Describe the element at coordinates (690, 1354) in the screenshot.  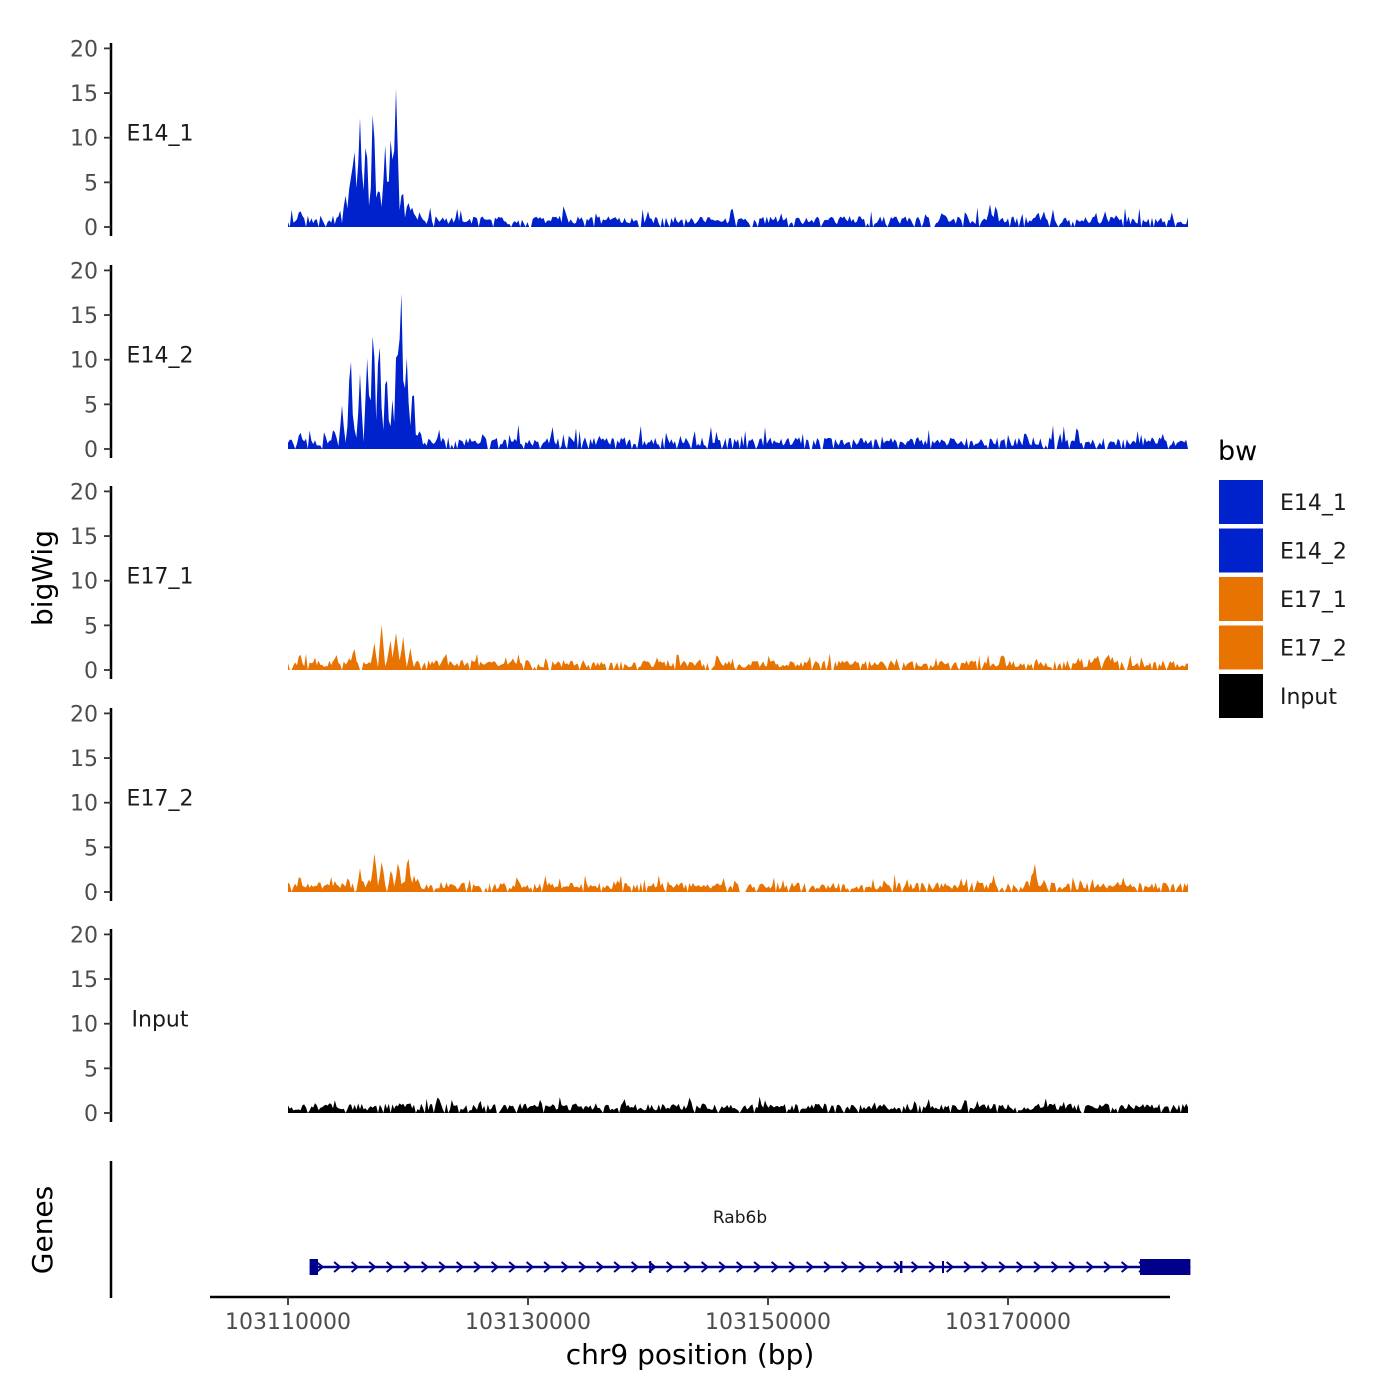
I see `x-axis-title: chr9 position (bp)` at that location.